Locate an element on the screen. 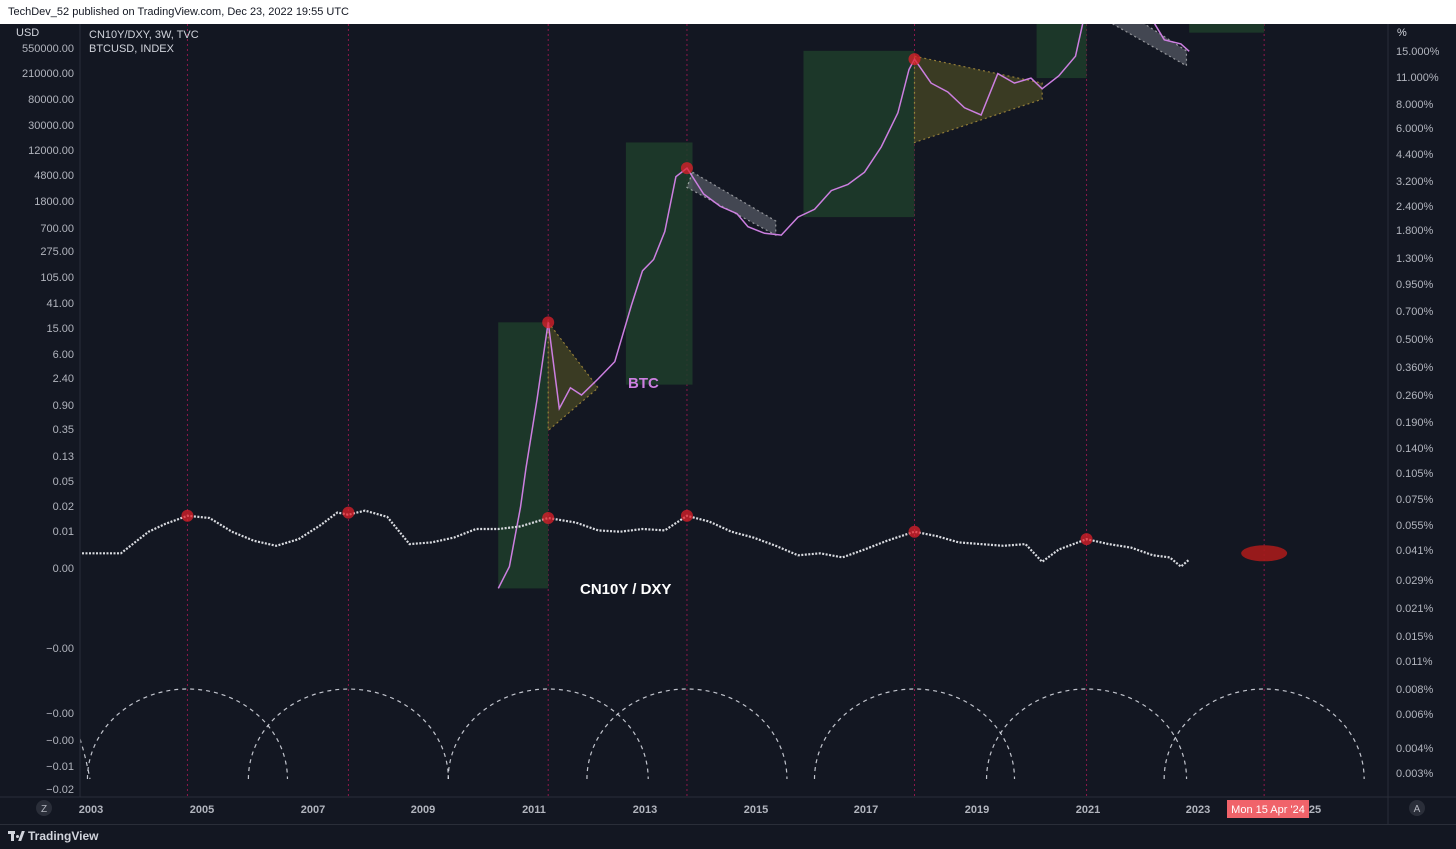  left-axis-tick: 15.00 is located at coordinates (60, 329).